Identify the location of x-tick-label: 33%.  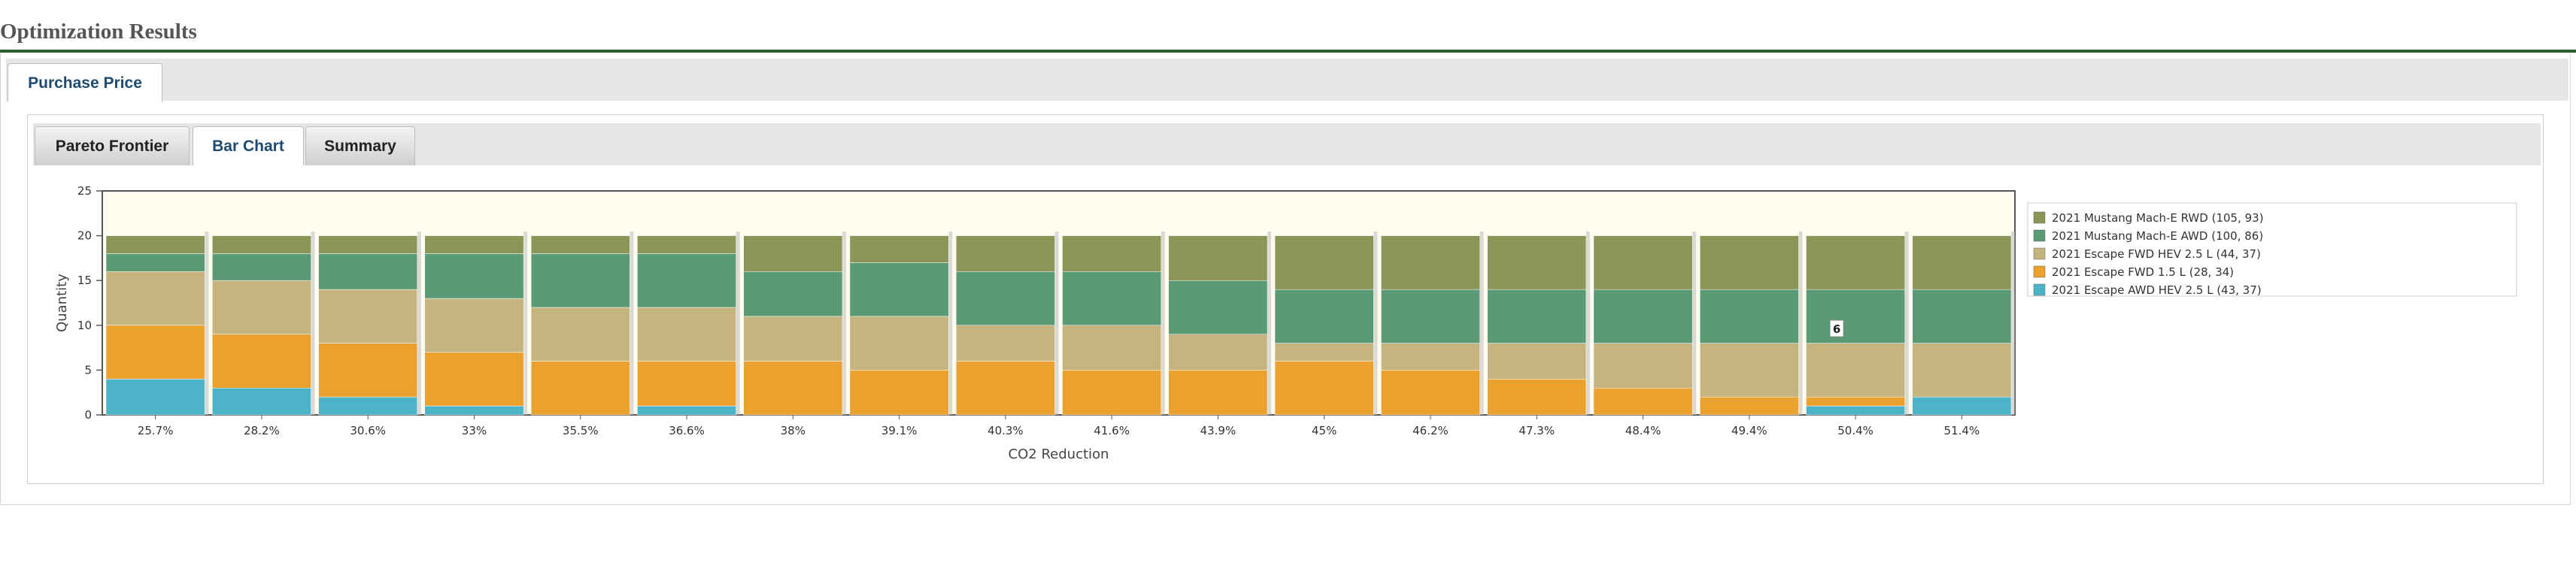
(474, 431).